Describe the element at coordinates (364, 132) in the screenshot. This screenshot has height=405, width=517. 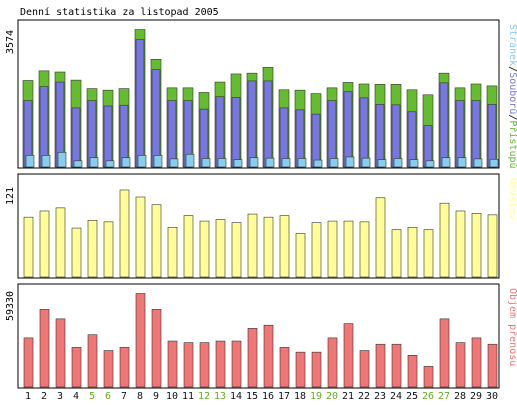
I see `bar-soubor--day-22` at that location.